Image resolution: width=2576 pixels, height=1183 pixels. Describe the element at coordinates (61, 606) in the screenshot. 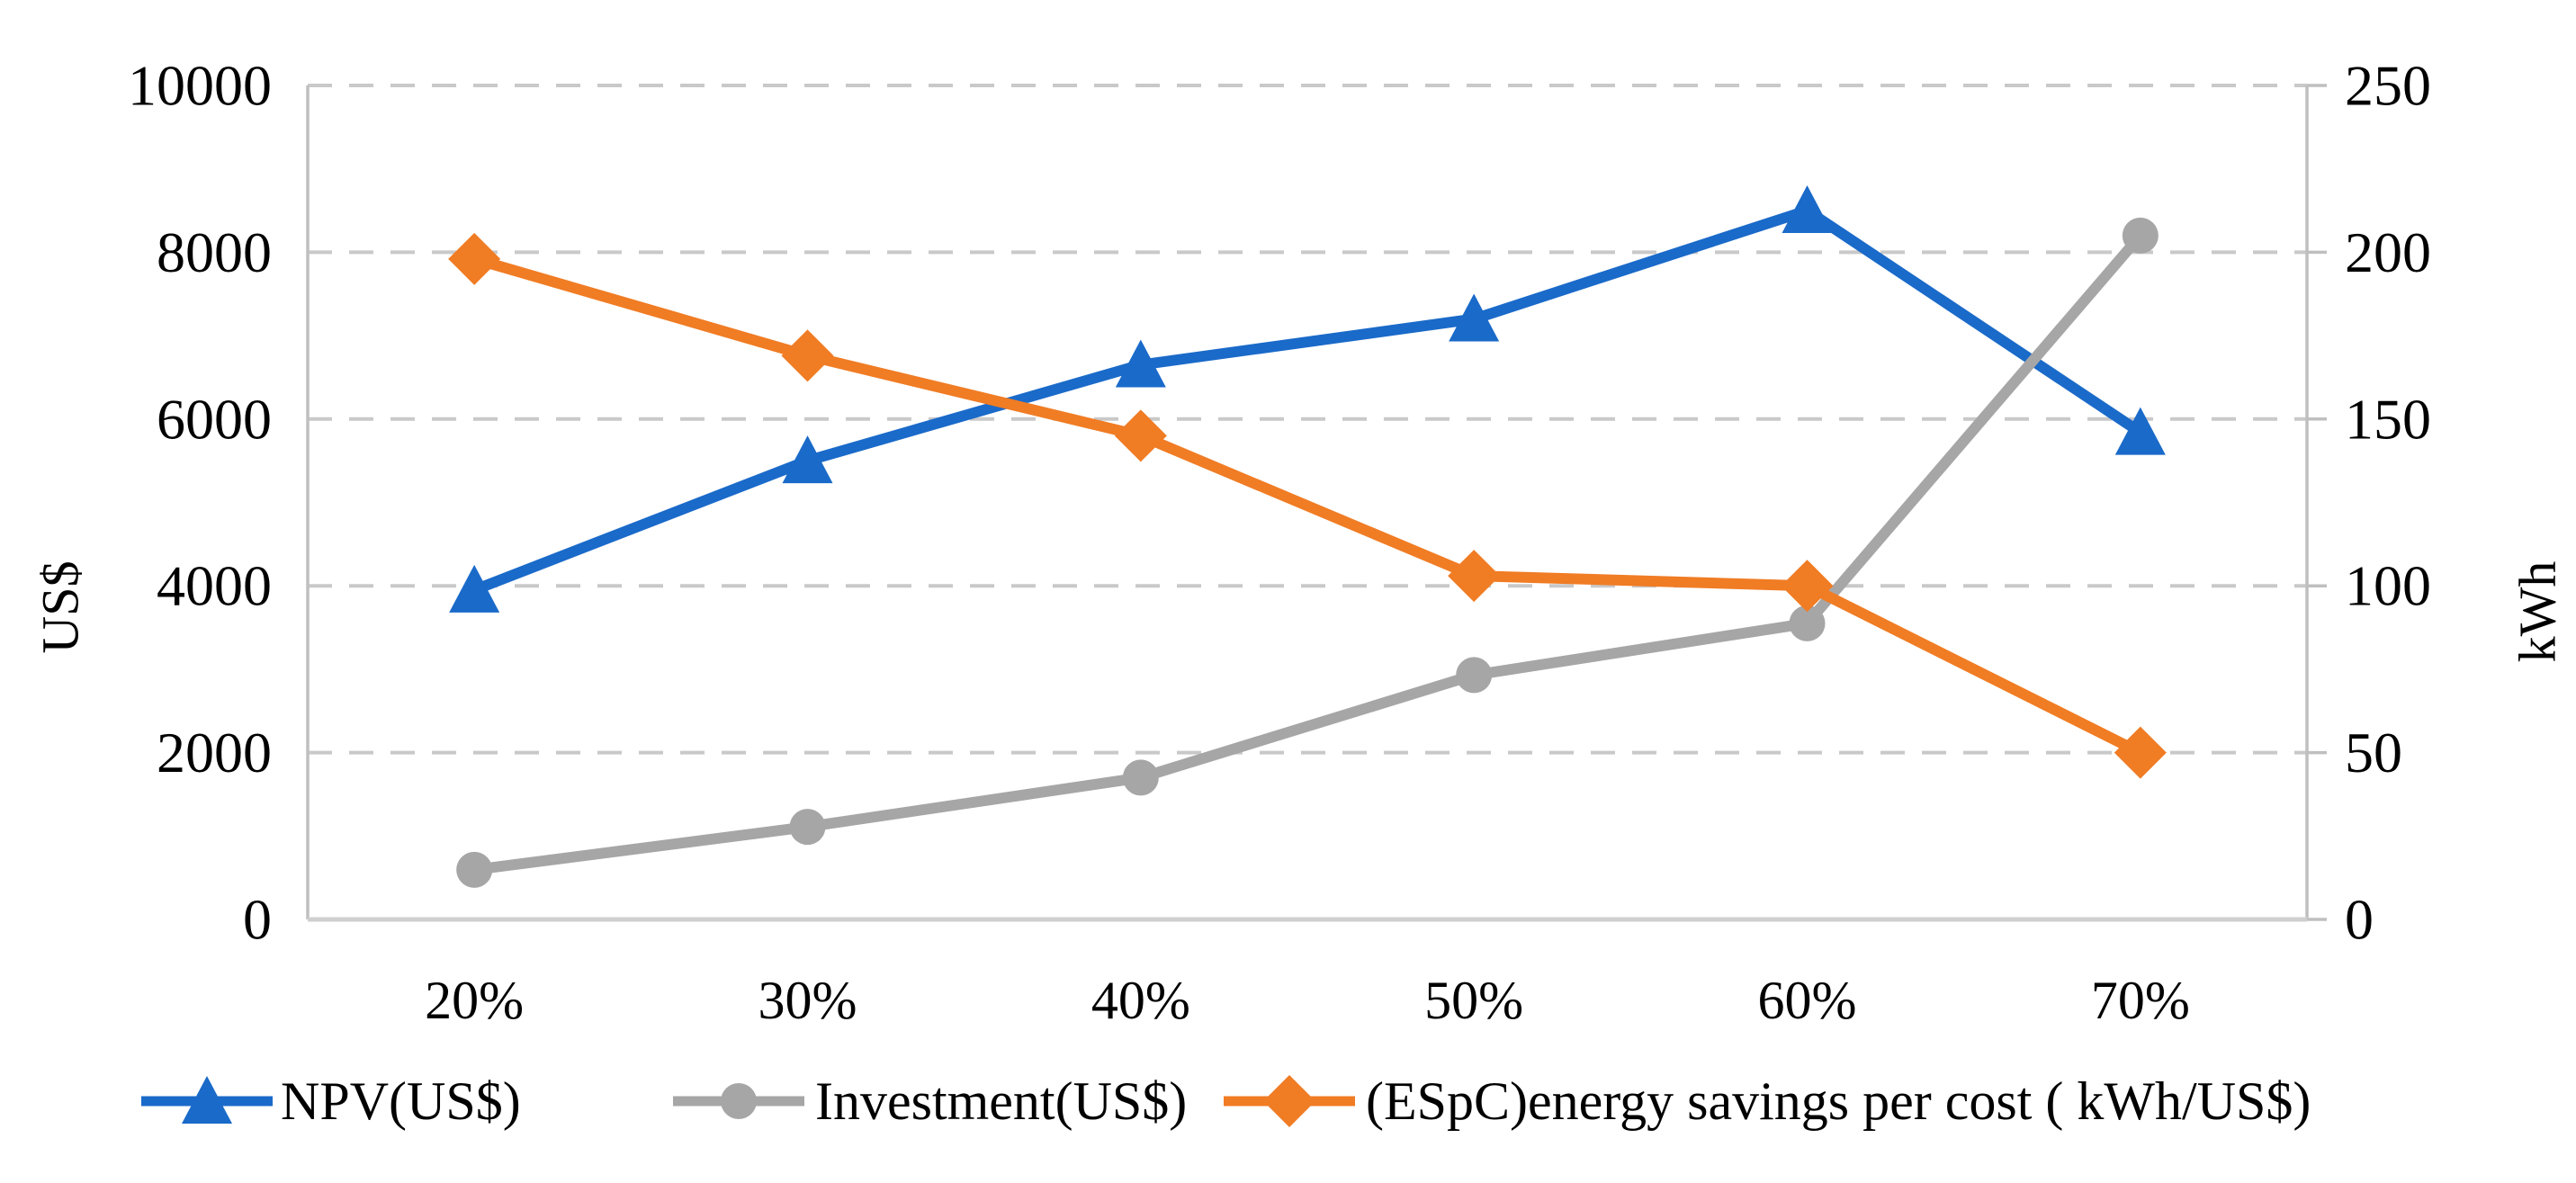

I see `left-axis-title: US$` at that location.